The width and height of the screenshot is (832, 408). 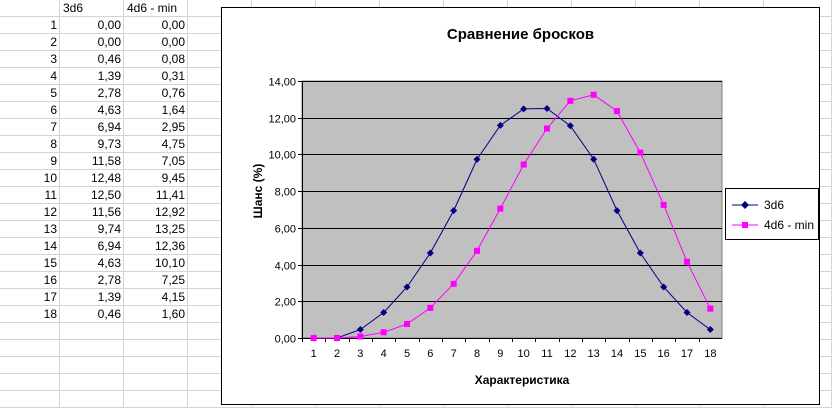 I want to click on cell-4d6-min-value: 9,45, so click(x=173, y=178).